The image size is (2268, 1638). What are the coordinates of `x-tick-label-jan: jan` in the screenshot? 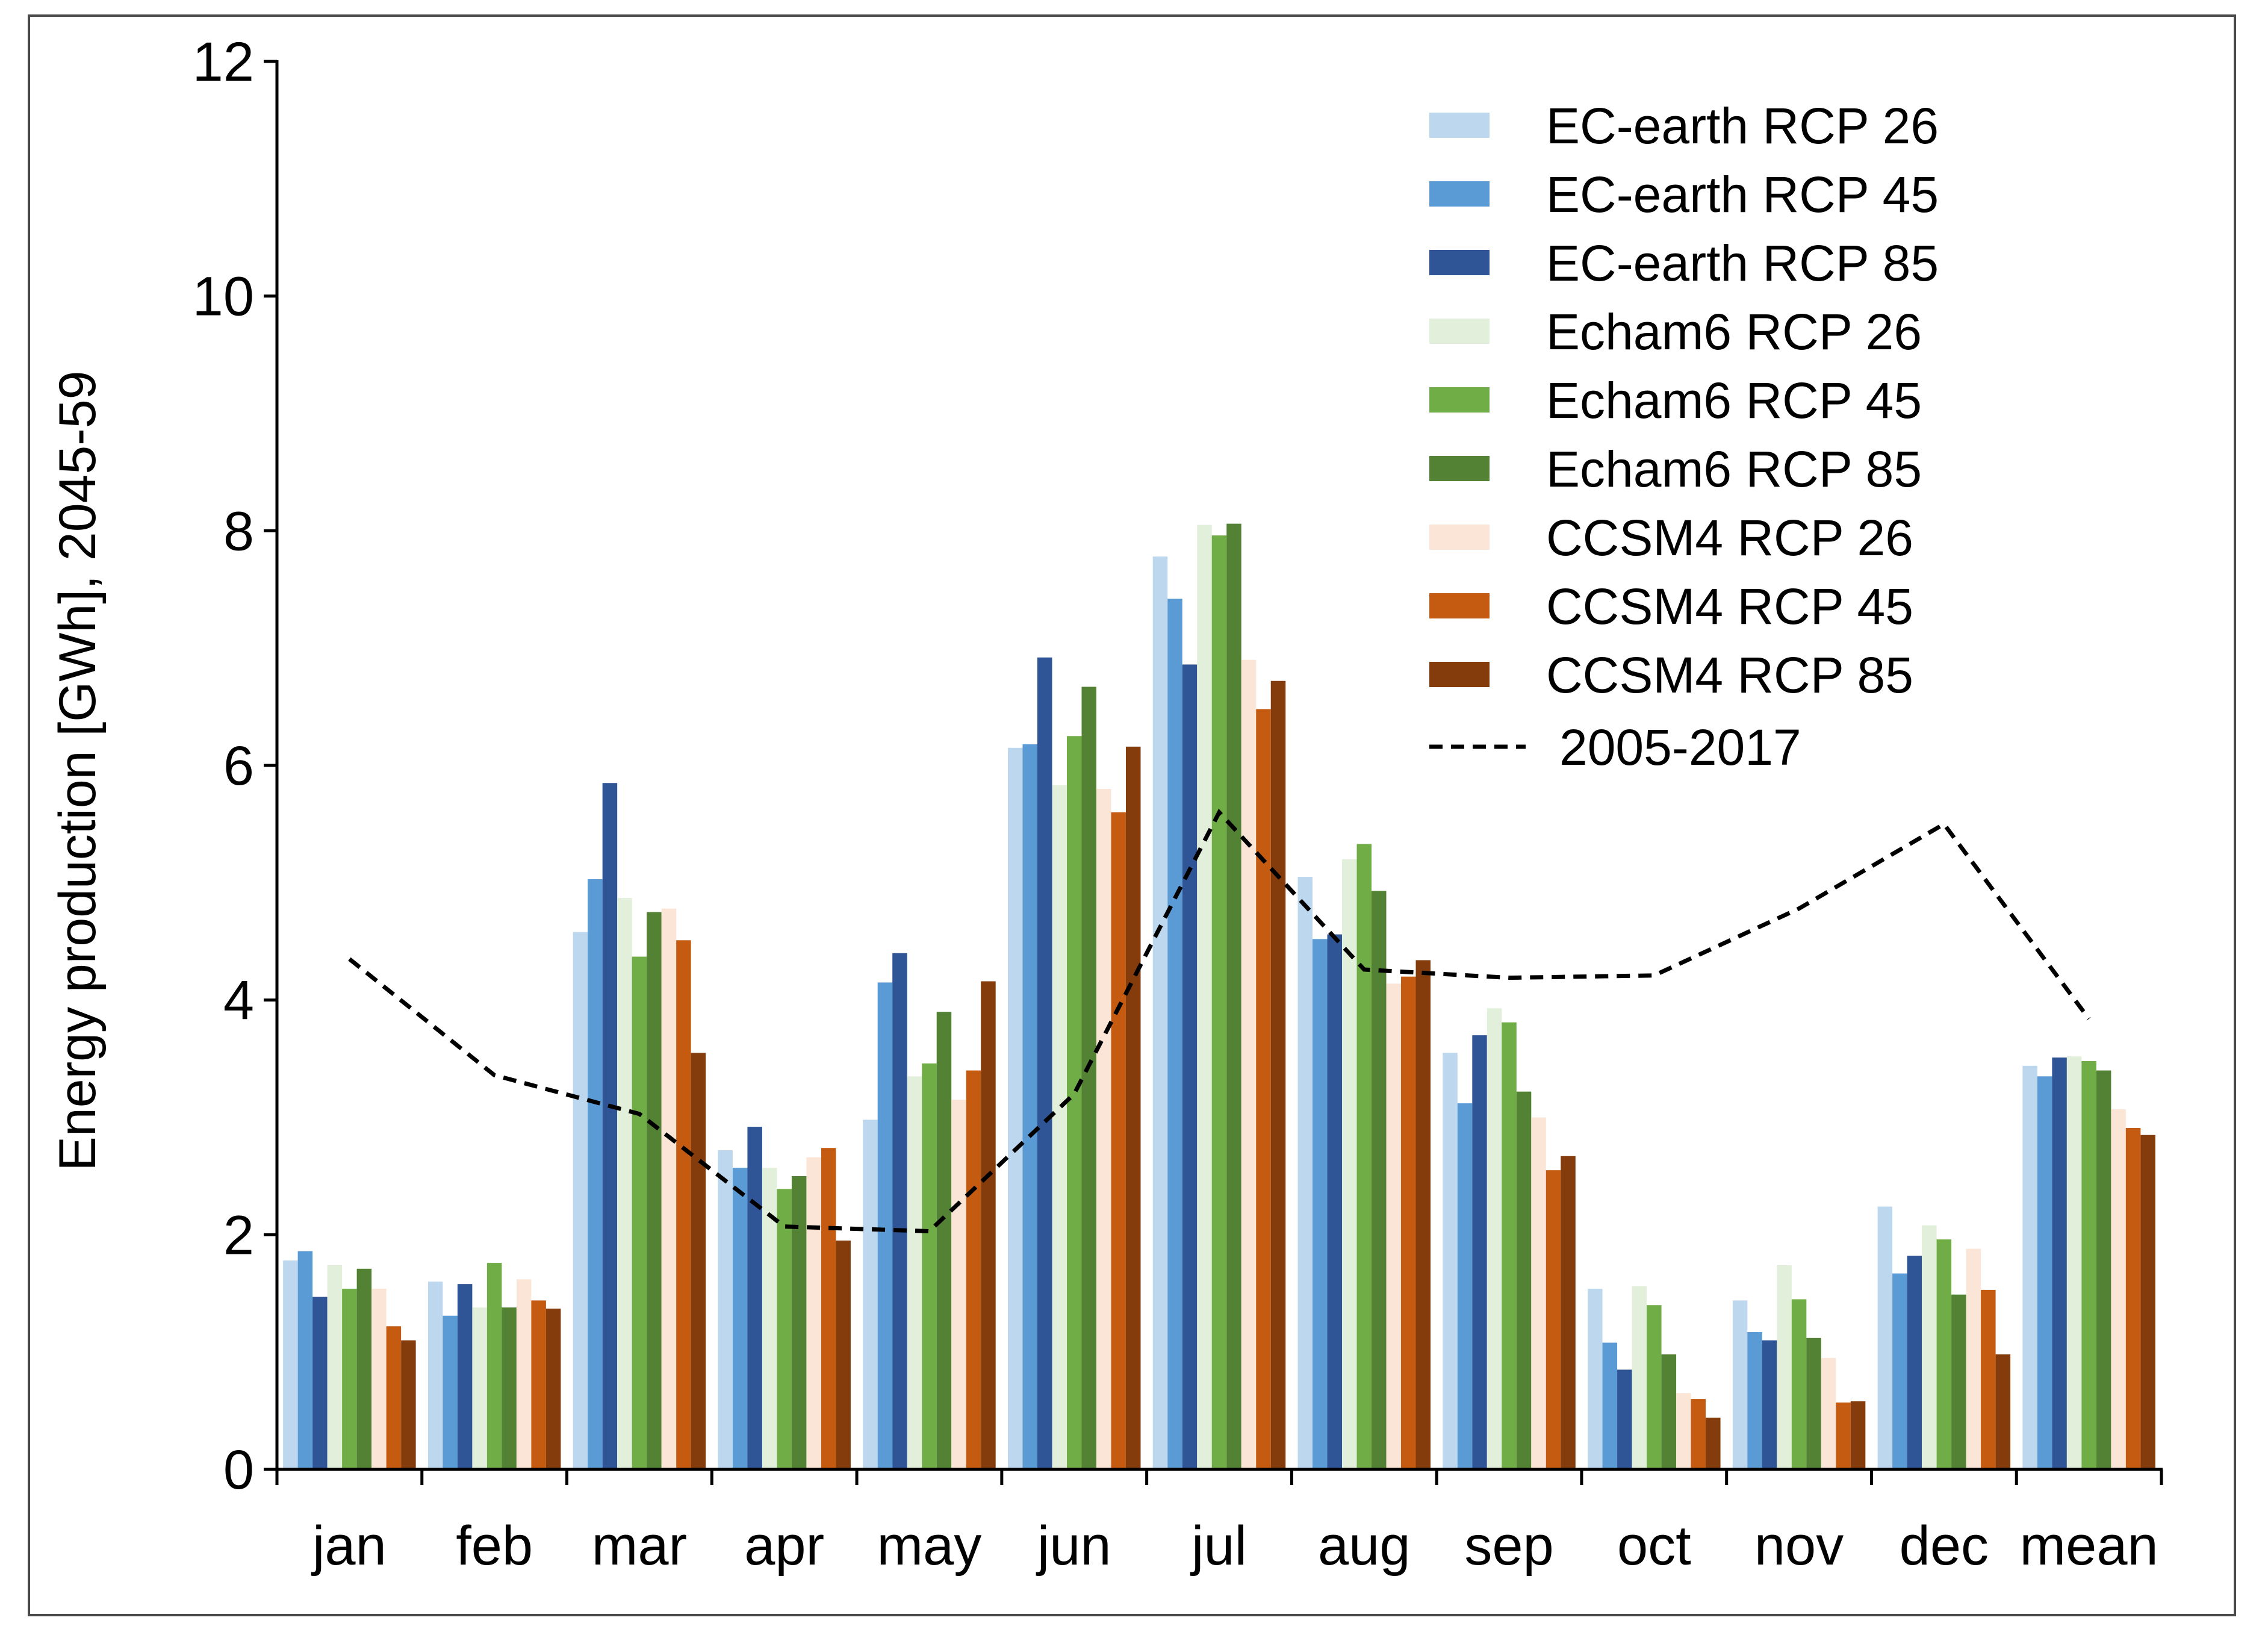 It's located at (349, 1546).